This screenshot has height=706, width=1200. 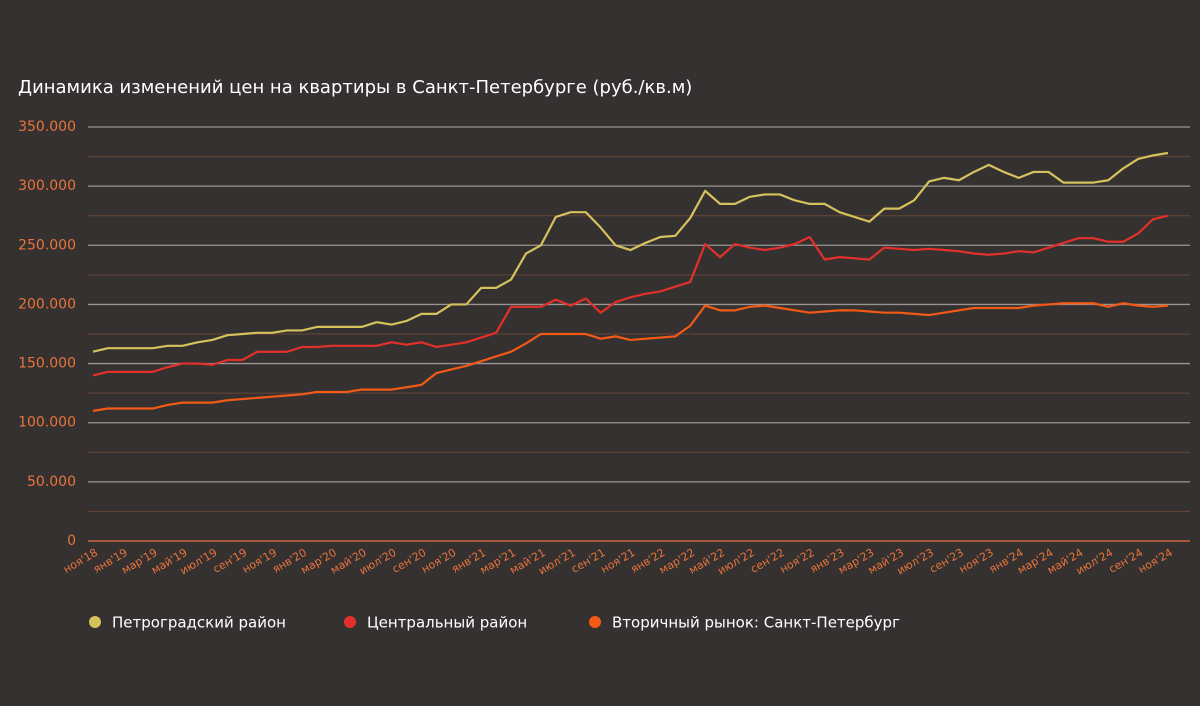 I want to click on y-tick-label: 150.000, so click(x=47, y=364).